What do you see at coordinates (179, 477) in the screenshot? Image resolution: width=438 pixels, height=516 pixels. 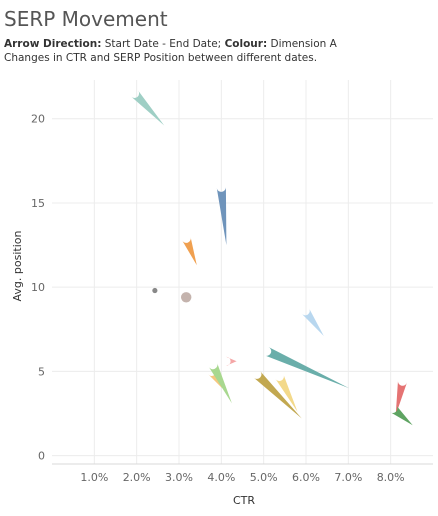 I see `x-tick-label: 3.0%` at bounding box center [179, 477].